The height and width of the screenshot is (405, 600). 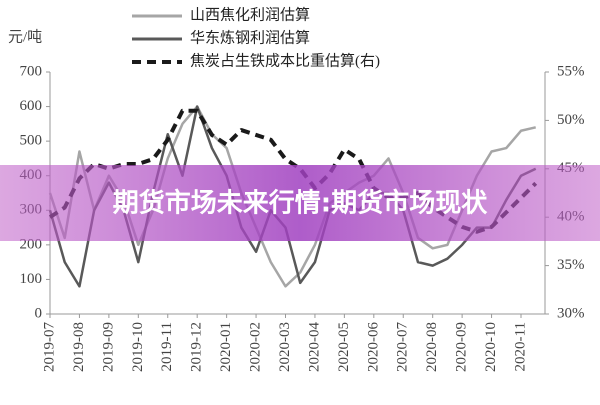 I want to click on x-tick-label: 2019-11, so click(x=167, y=346).